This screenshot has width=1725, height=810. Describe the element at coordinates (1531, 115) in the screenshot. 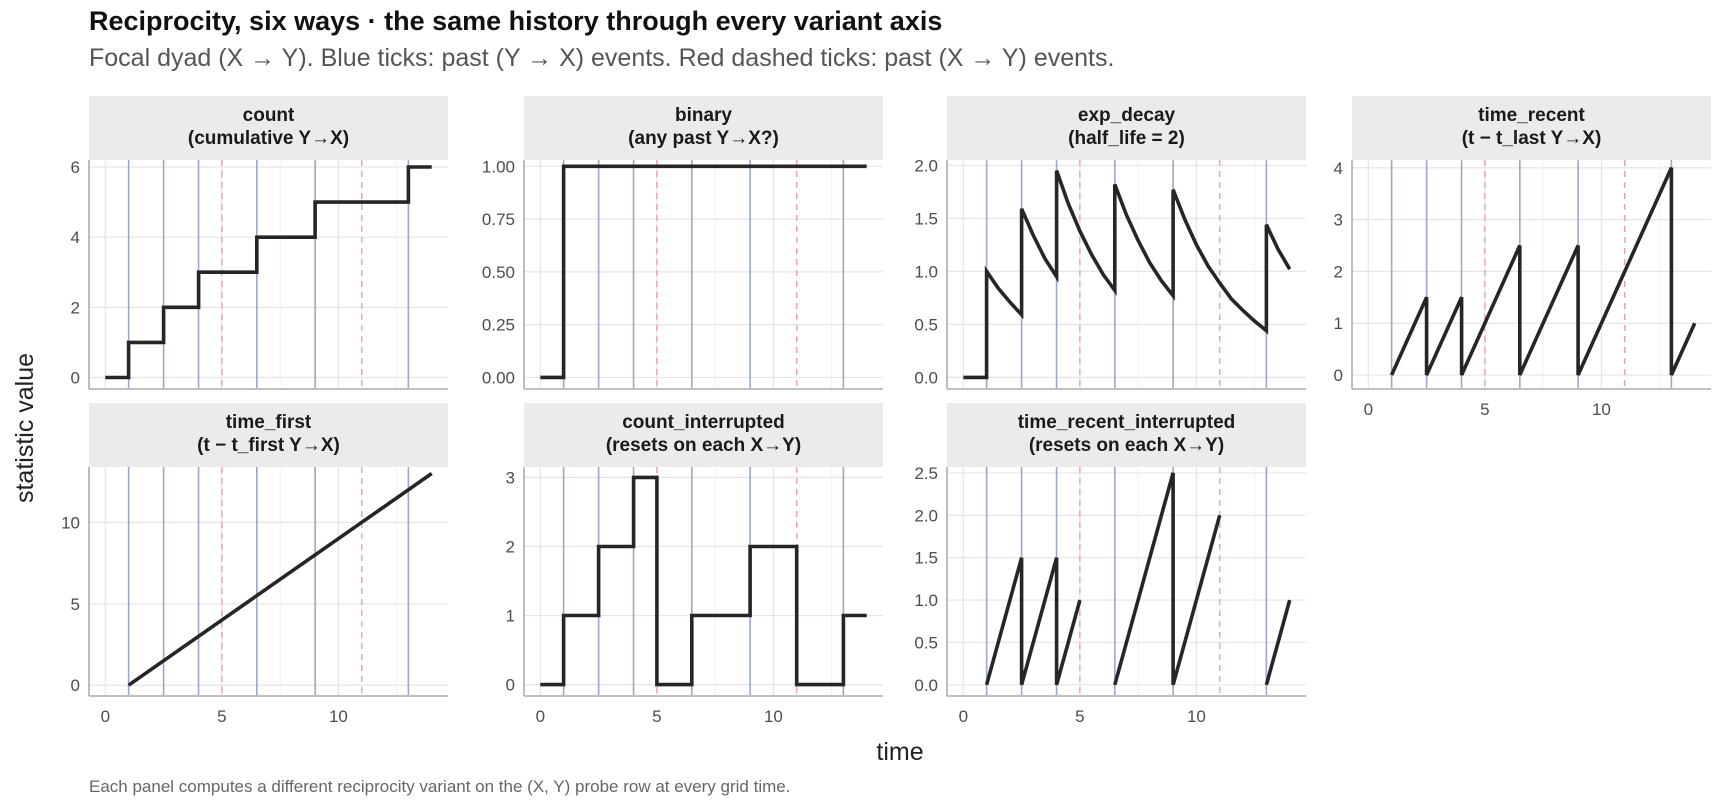

I see `strip-label-line: time_recent` at that location.